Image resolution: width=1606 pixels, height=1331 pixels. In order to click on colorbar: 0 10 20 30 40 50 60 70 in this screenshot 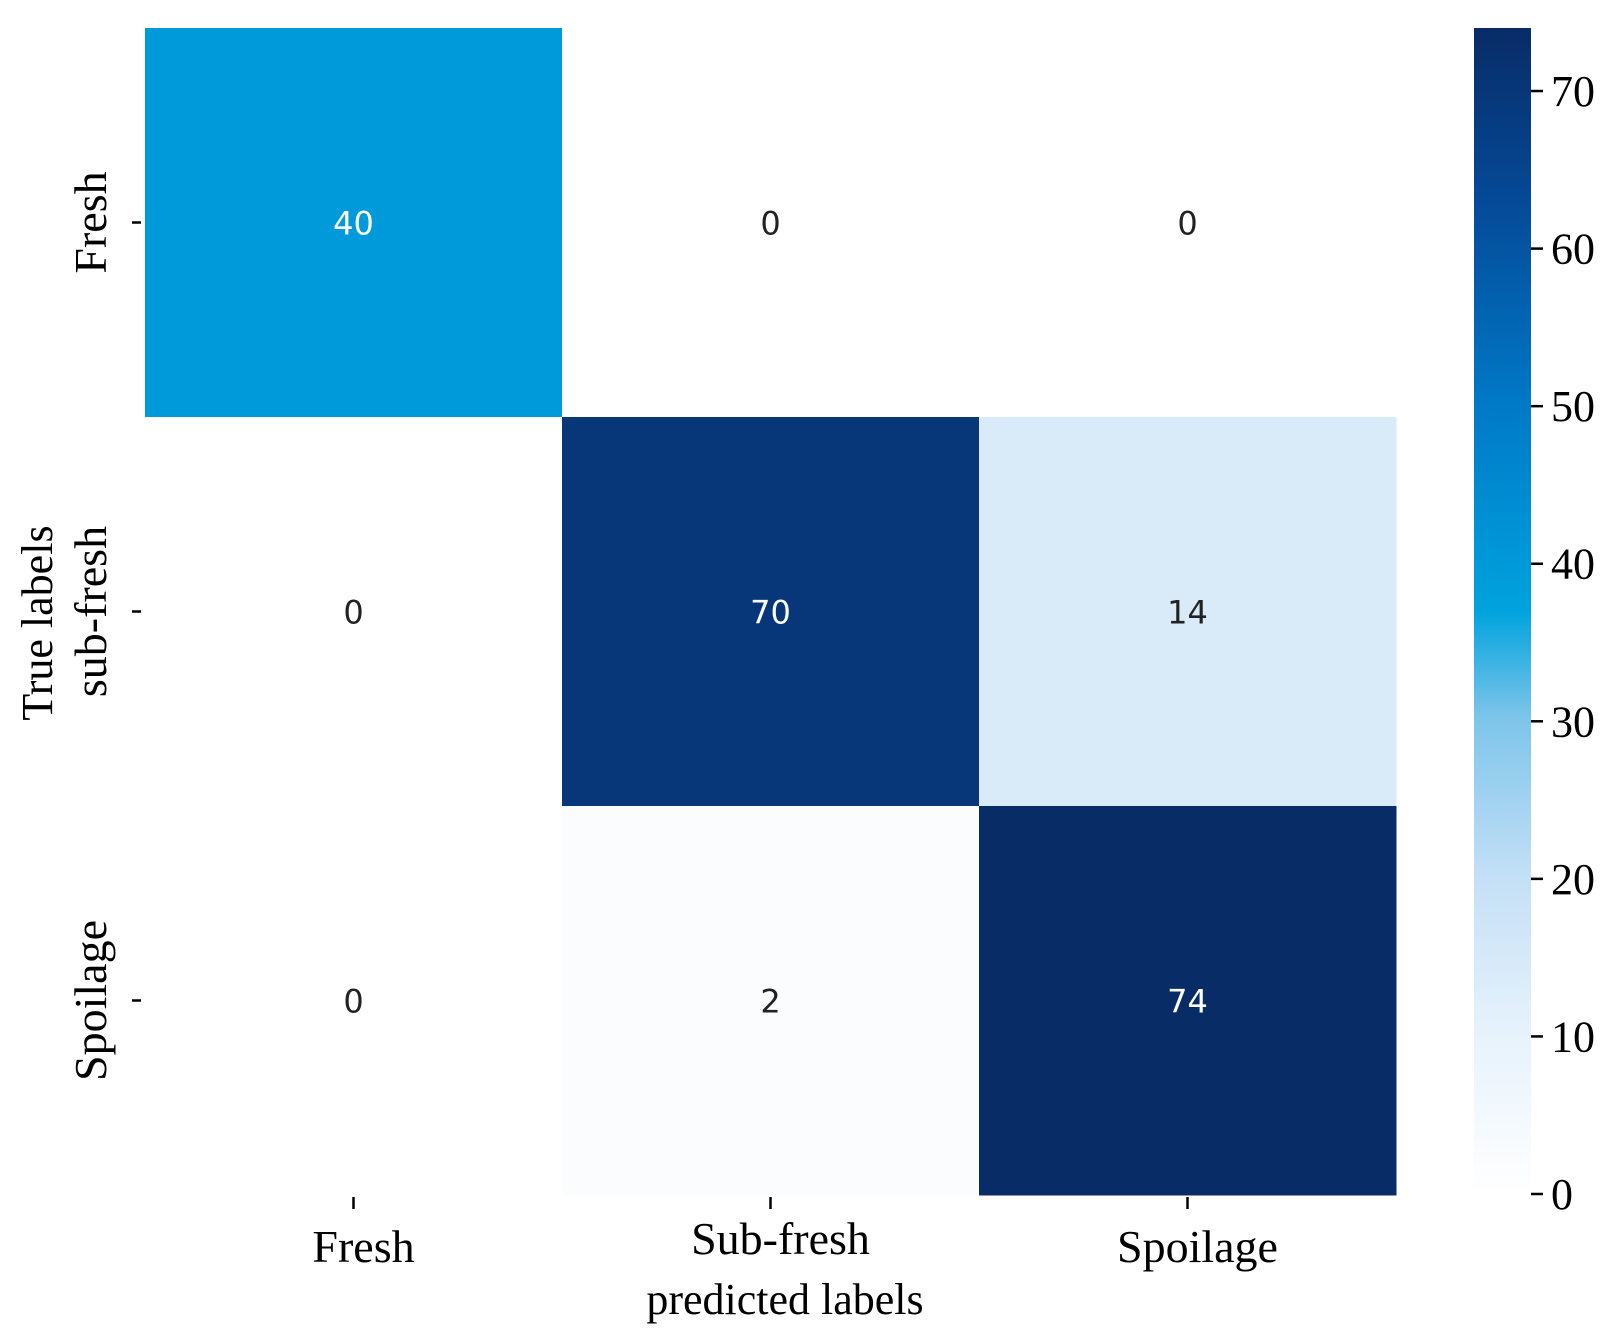, I will do `click(1534, 623)`.